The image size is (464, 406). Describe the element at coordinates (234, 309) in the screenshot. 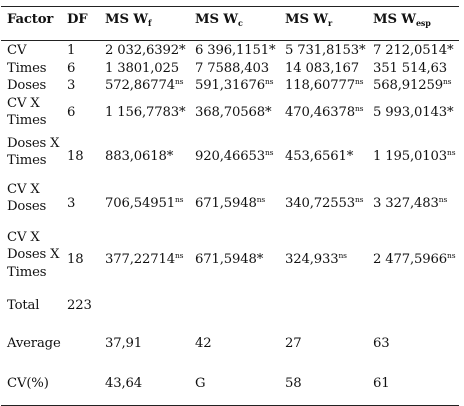

I see `cell-ms-wc` at that location.